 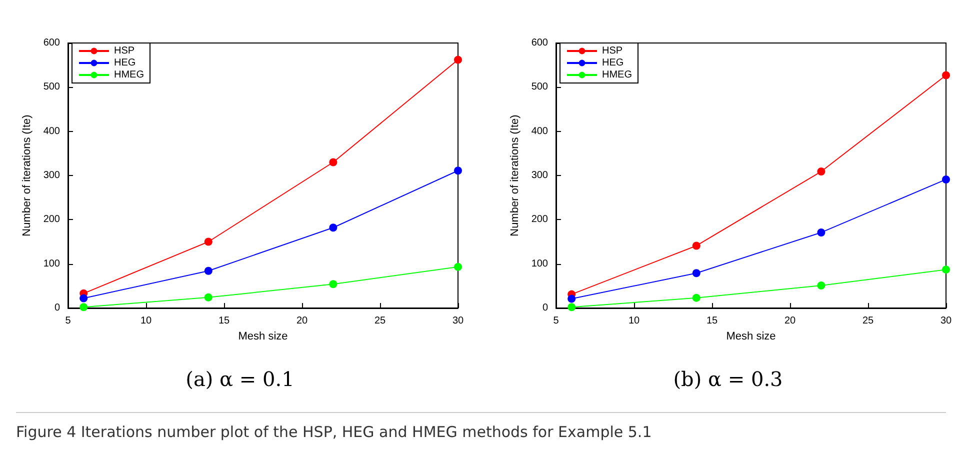 I want to click on caption: Figure 4 Iterations number plot of the HSP, HEG and HMEG methods for Example 5.1, so click(x=481, y=426).